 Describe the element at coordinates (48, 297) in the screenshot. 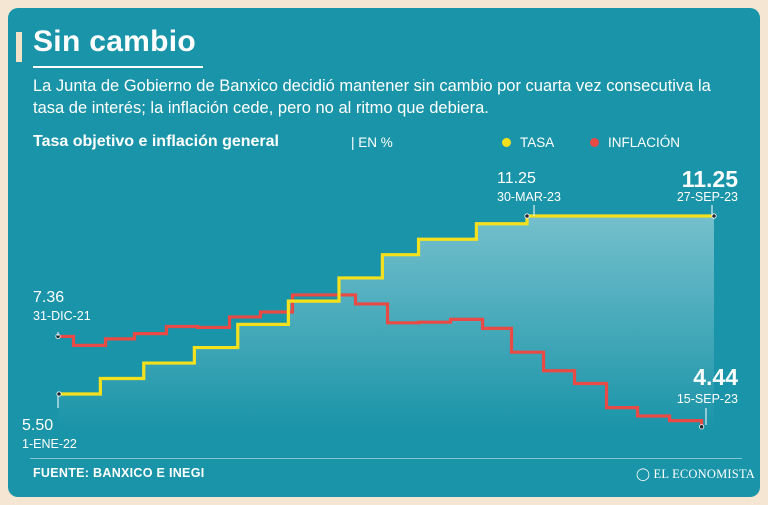

I see `infl-start-value: 7.36` at that location.